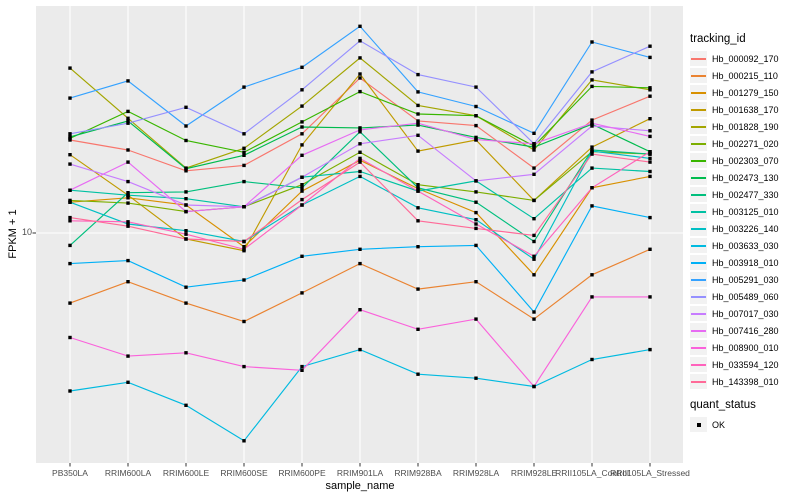  I want to click on legend-item-Hb_007416_280: Hb_007416_280, so click(744, 330).